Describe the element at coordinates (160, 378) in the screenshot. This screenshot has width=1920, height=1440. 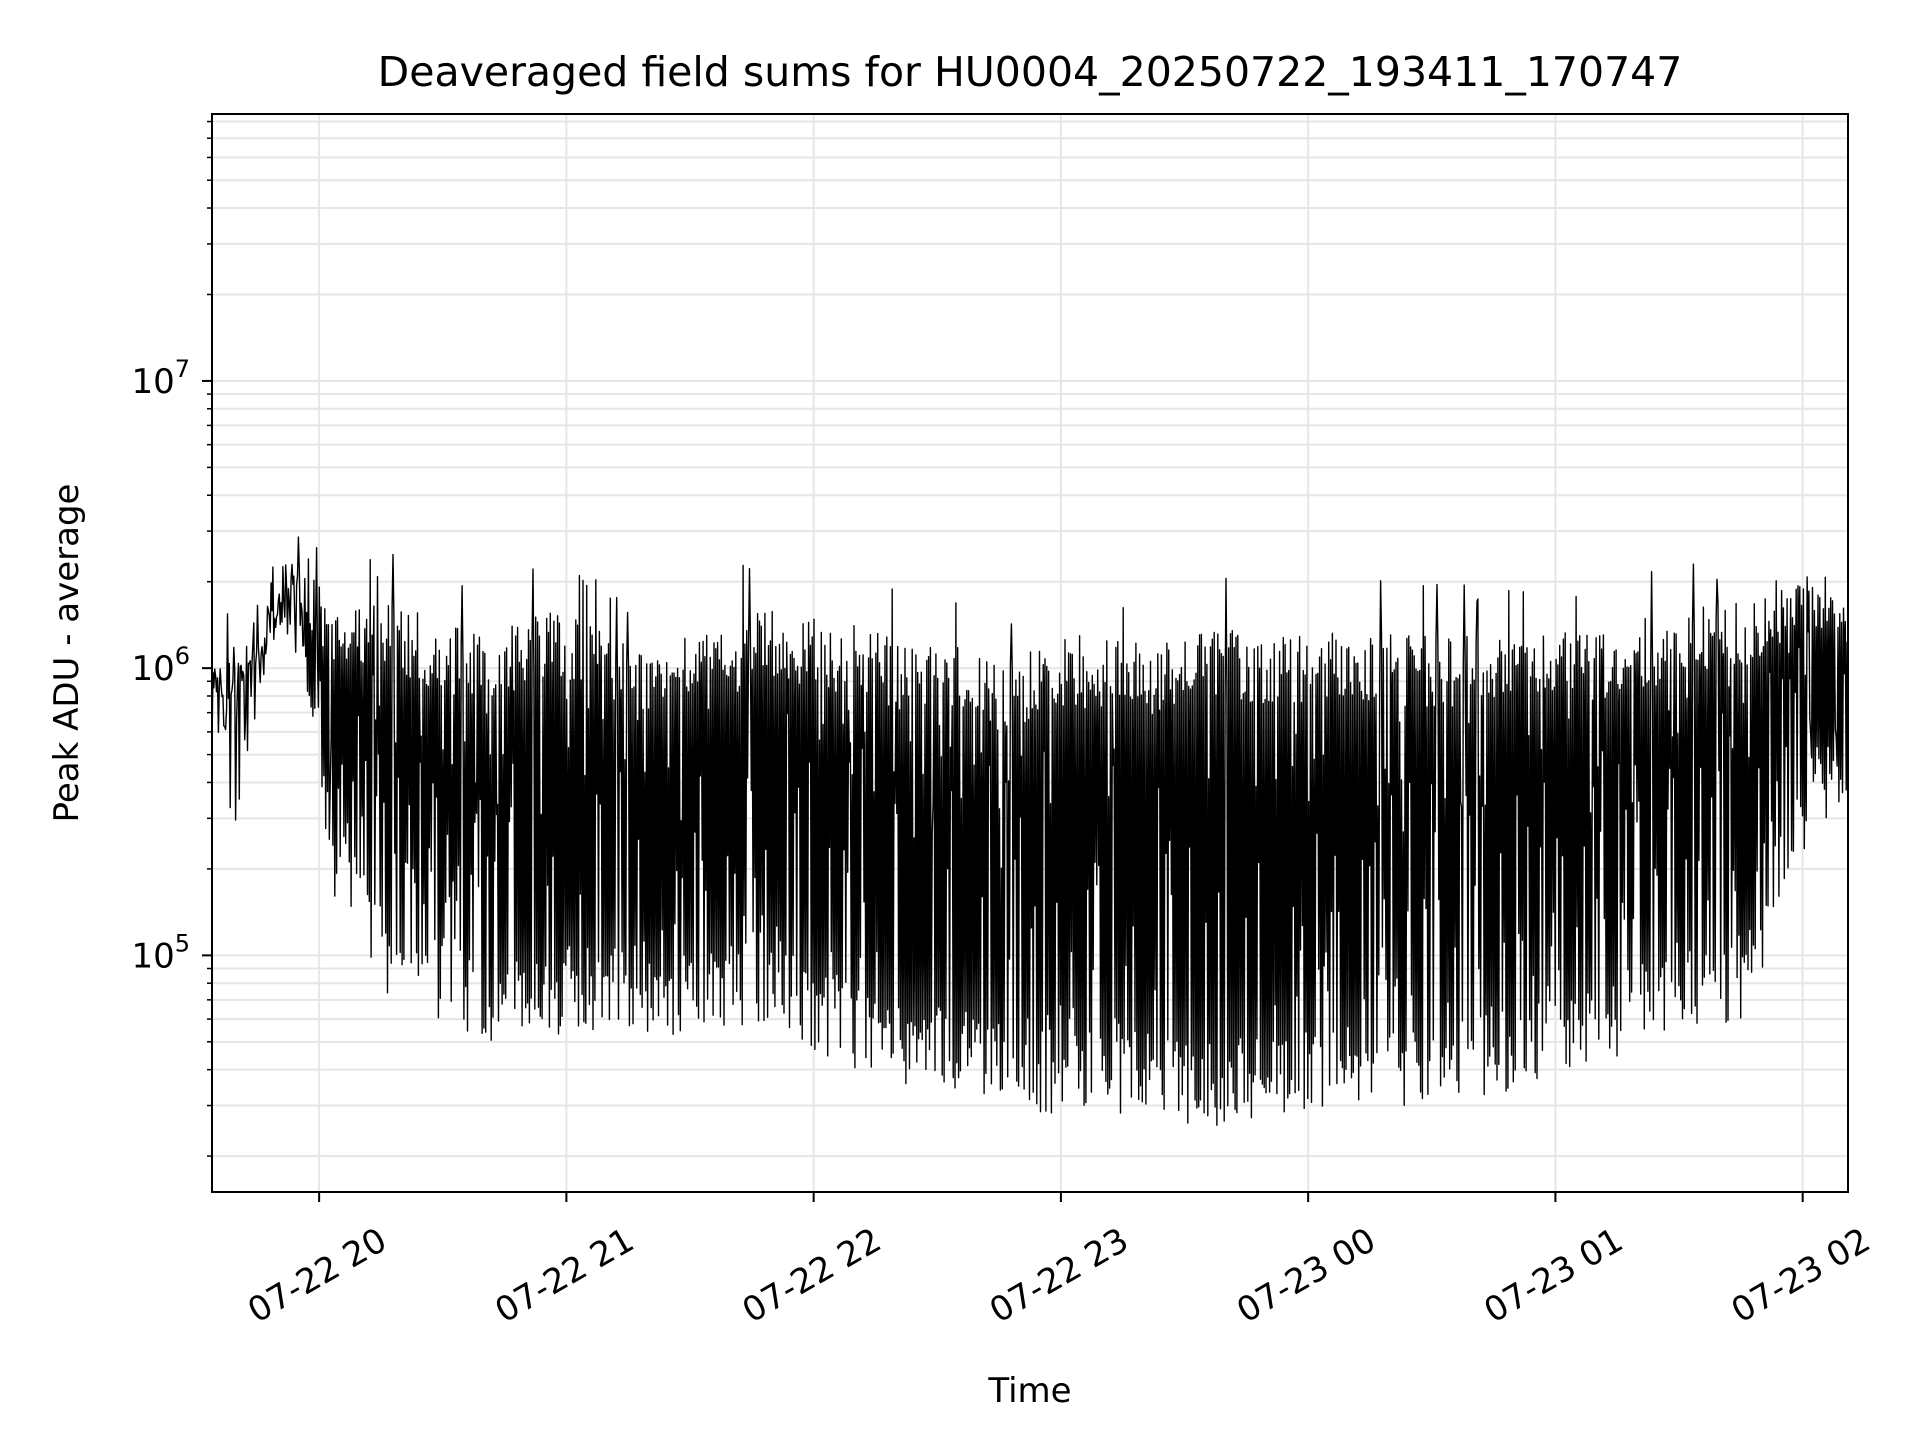
I see `y-tick-label: 10⁷` at that location.